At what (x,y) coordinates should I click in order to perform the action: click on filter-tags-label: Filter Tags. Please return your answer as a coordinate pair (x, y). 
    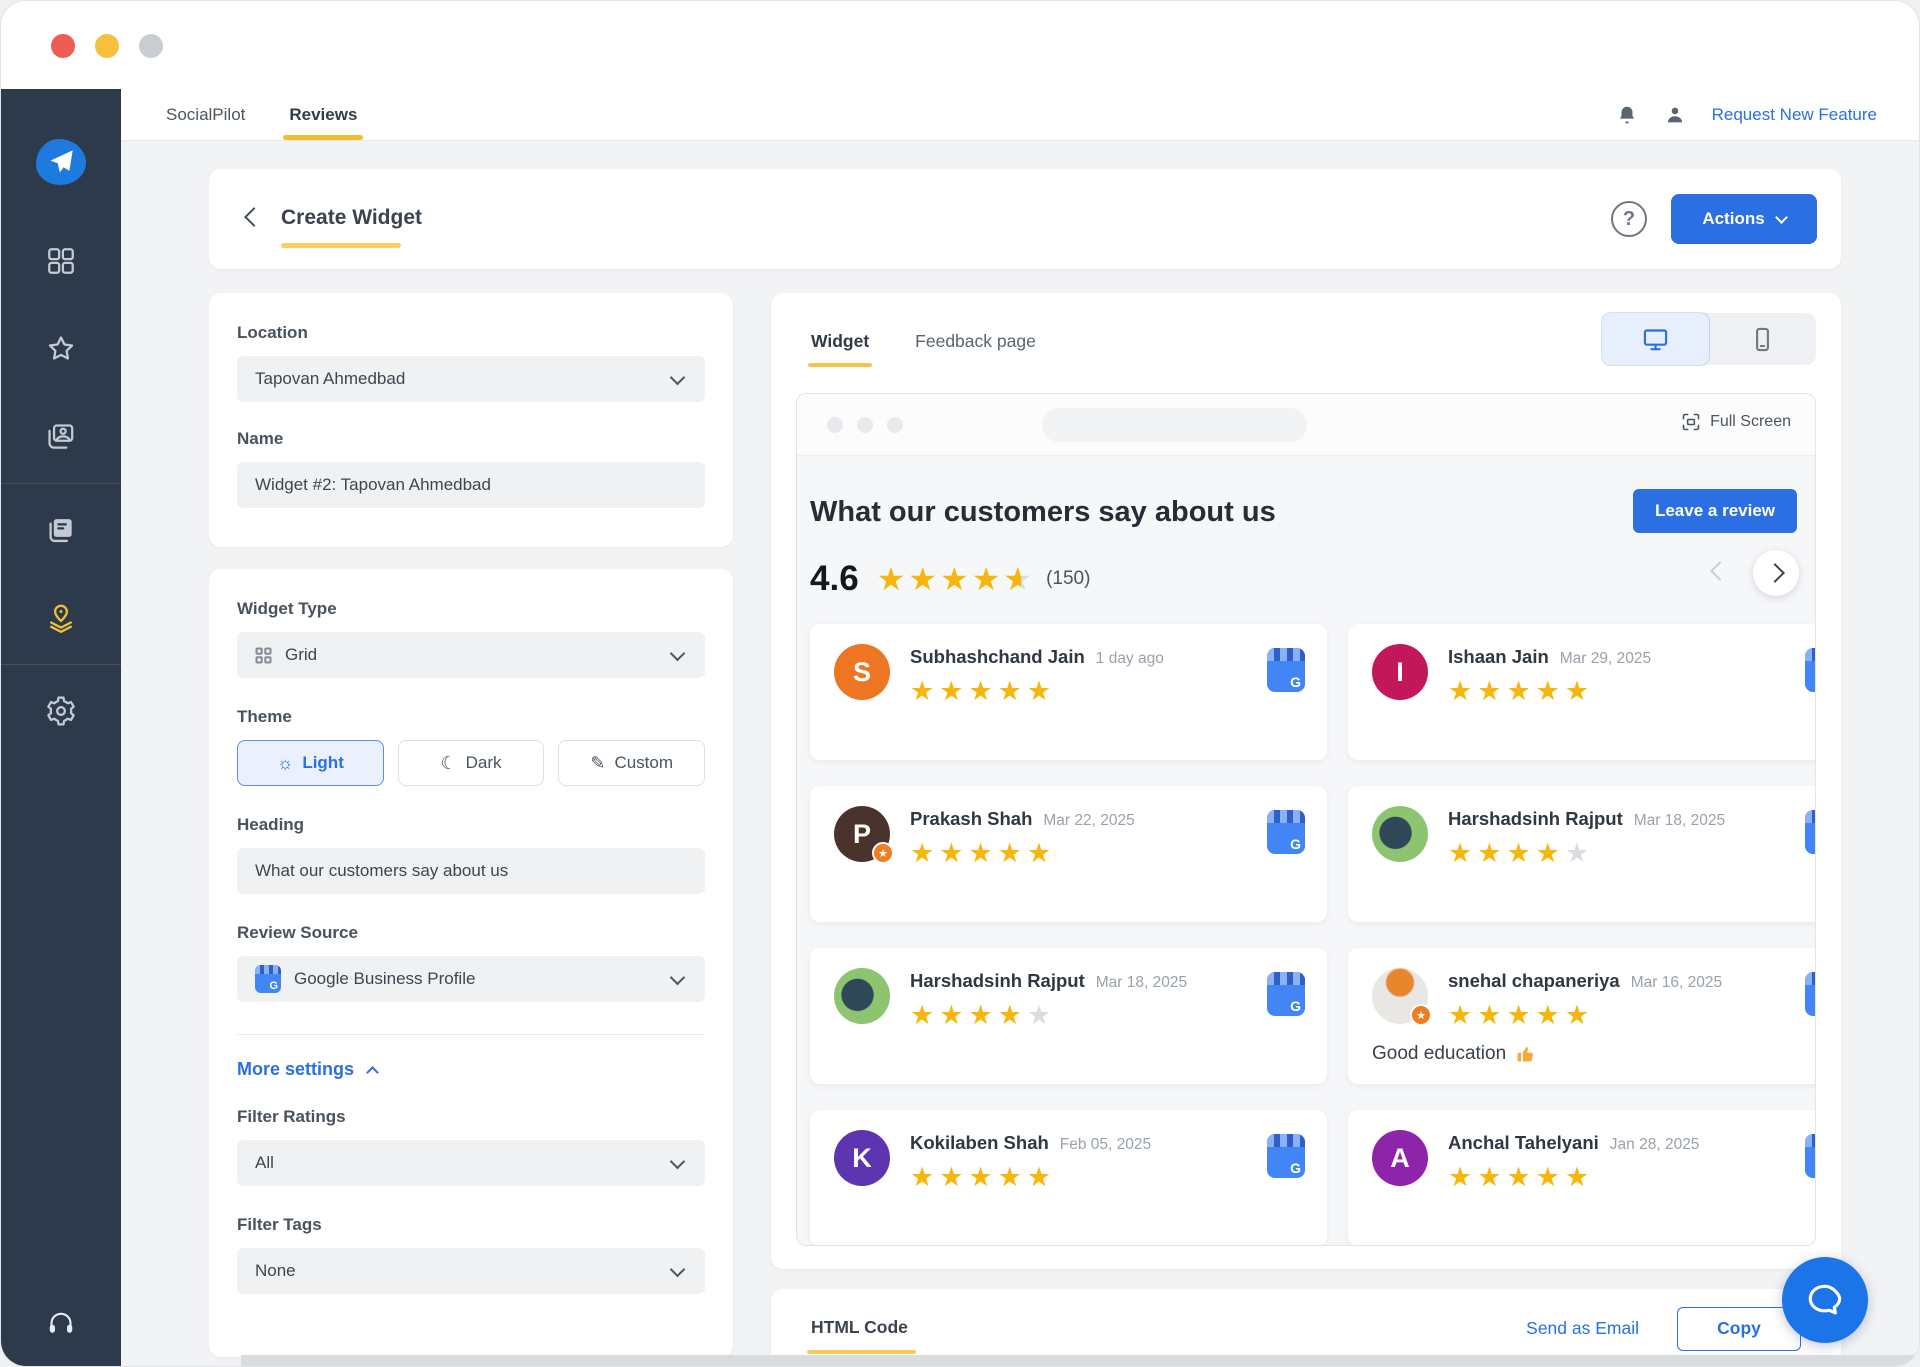
    Looking at the image, I should click on (279, 1224).